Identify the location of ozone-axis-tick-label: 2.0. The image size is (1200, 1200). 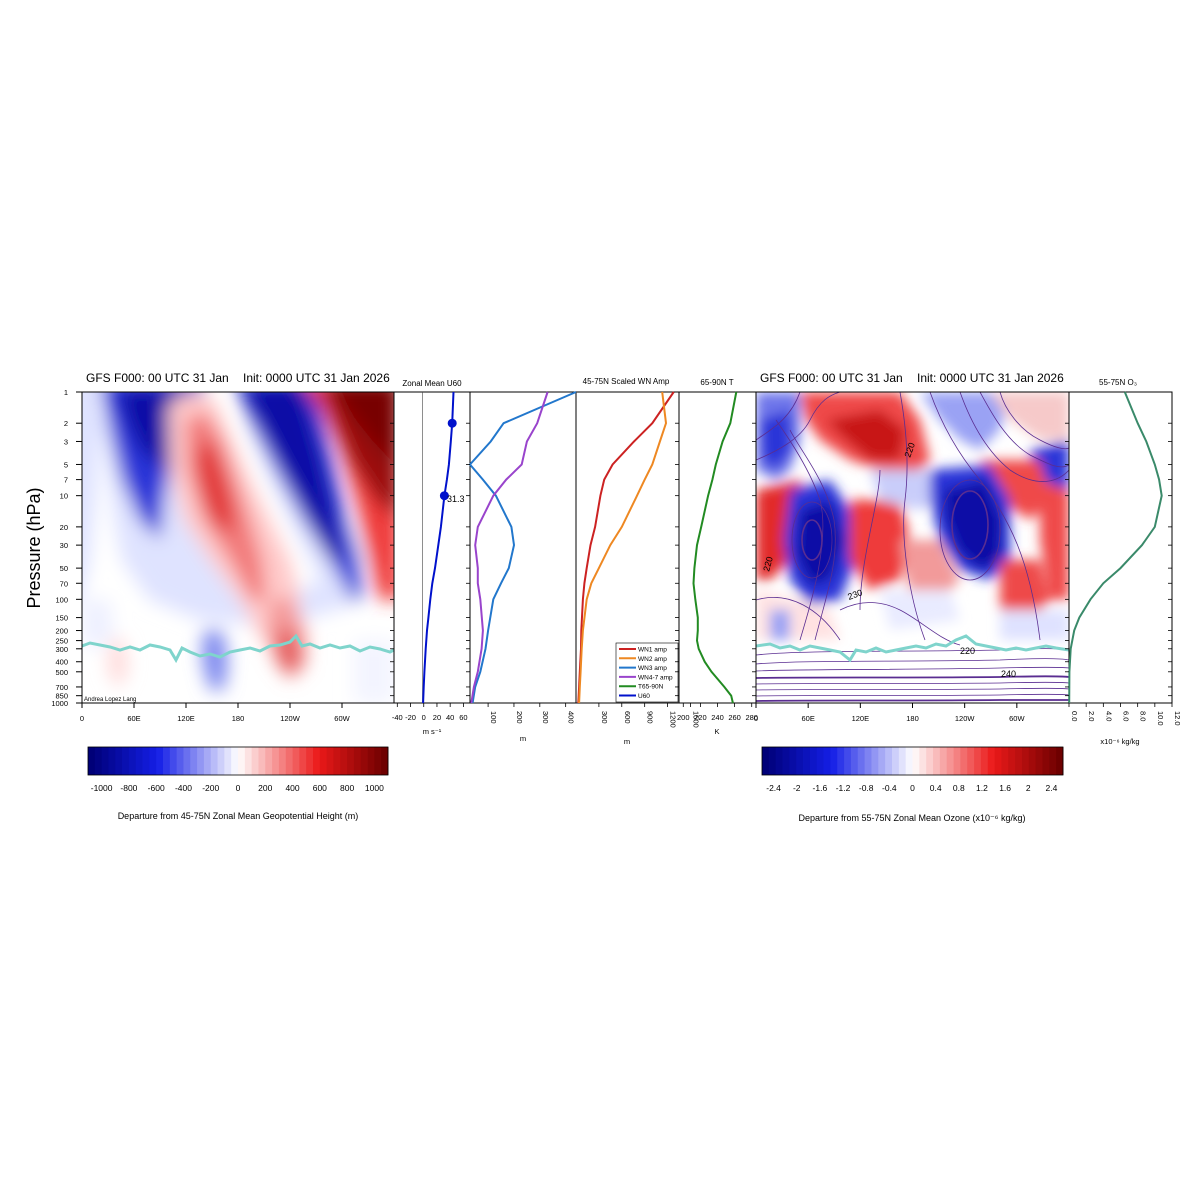
(1091, 716).